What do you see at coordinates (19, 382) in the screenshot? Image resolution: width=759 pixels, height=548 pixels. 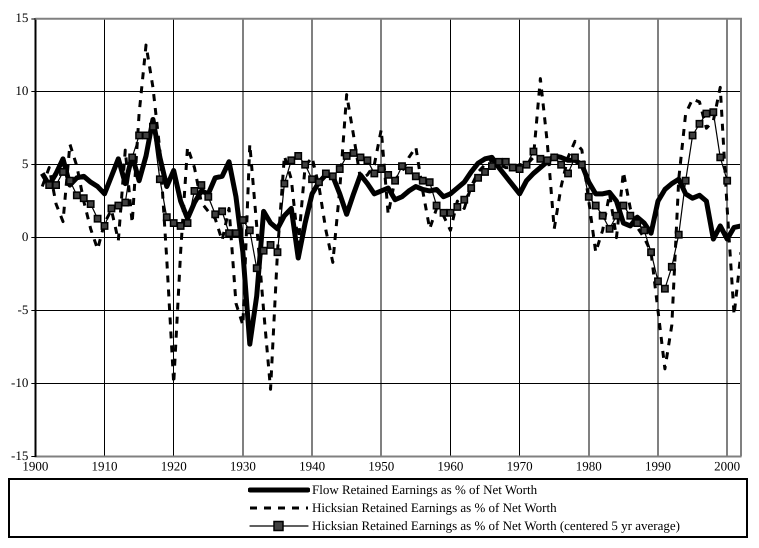 I see `y-tick-label: -10` at bounding box center [19, 382].